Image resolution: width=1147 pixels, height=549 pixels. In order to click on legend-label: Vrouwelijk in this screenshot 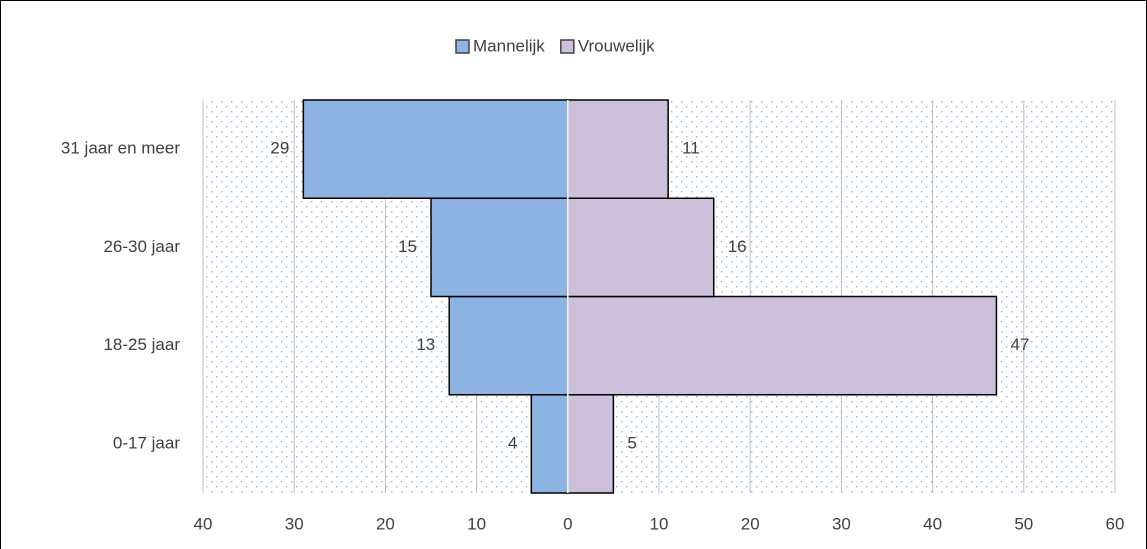, I will do `click(616, 45)`.